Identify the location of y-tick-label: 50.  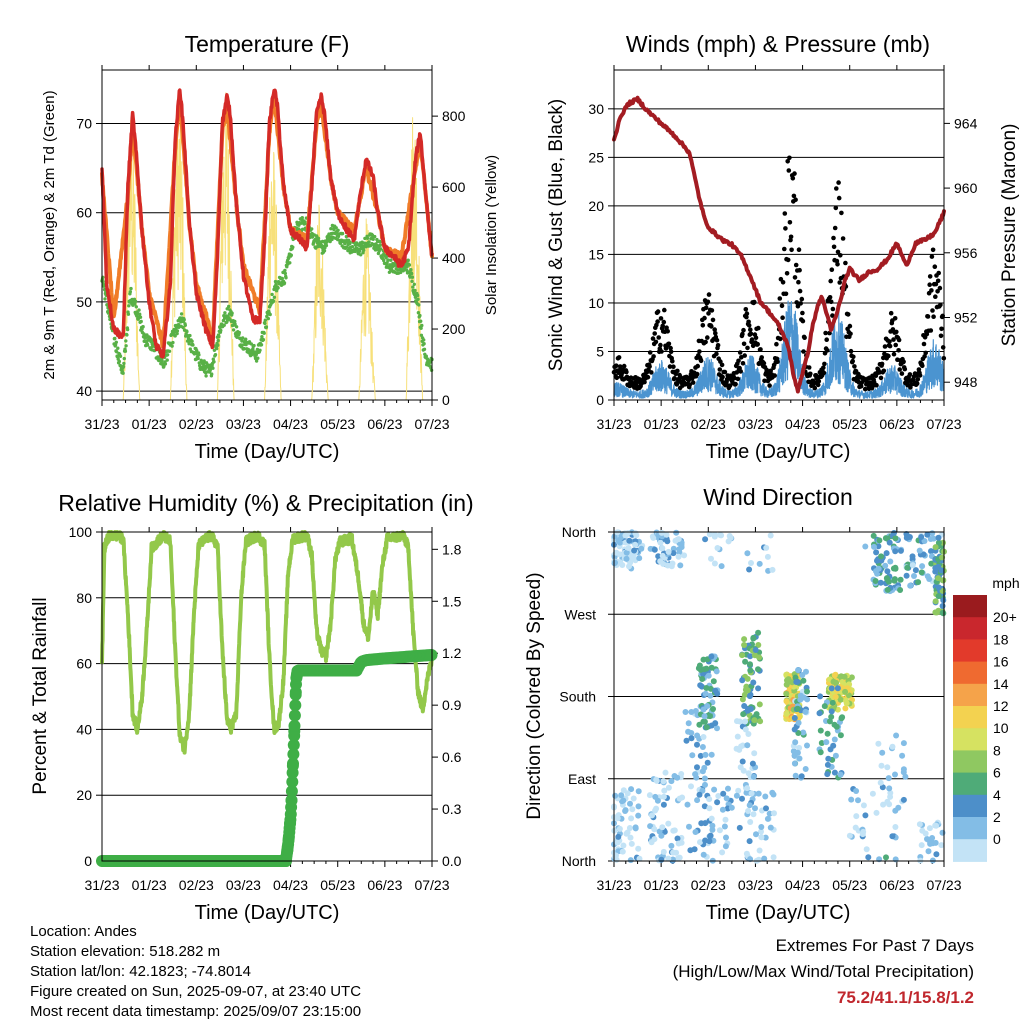
(84, 302).